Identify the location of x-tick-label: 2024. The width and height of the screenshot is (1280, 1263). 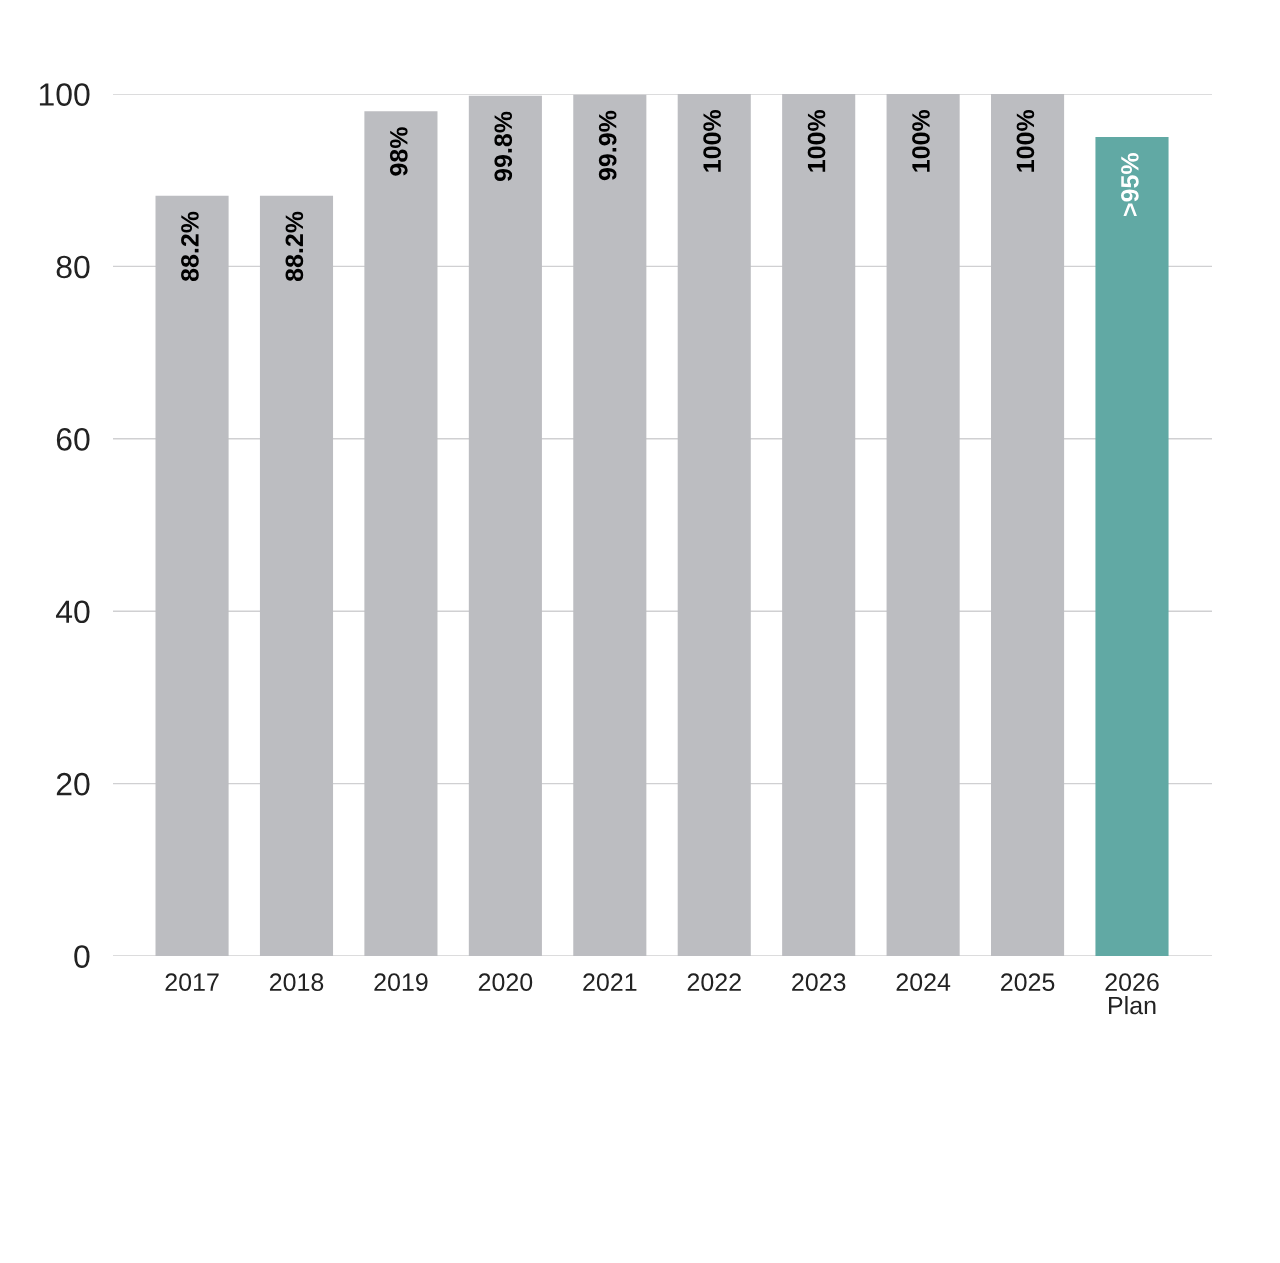
(923, 982).